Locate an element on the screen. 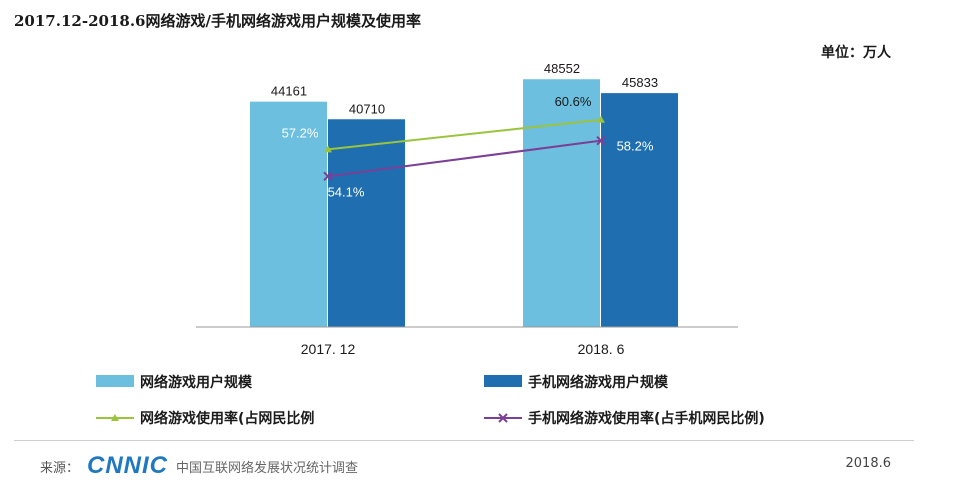 This screenshot has height=484, width=955. legend-label: 网络游戏使用率(占网民比例 is located at coordinates (227, 418).